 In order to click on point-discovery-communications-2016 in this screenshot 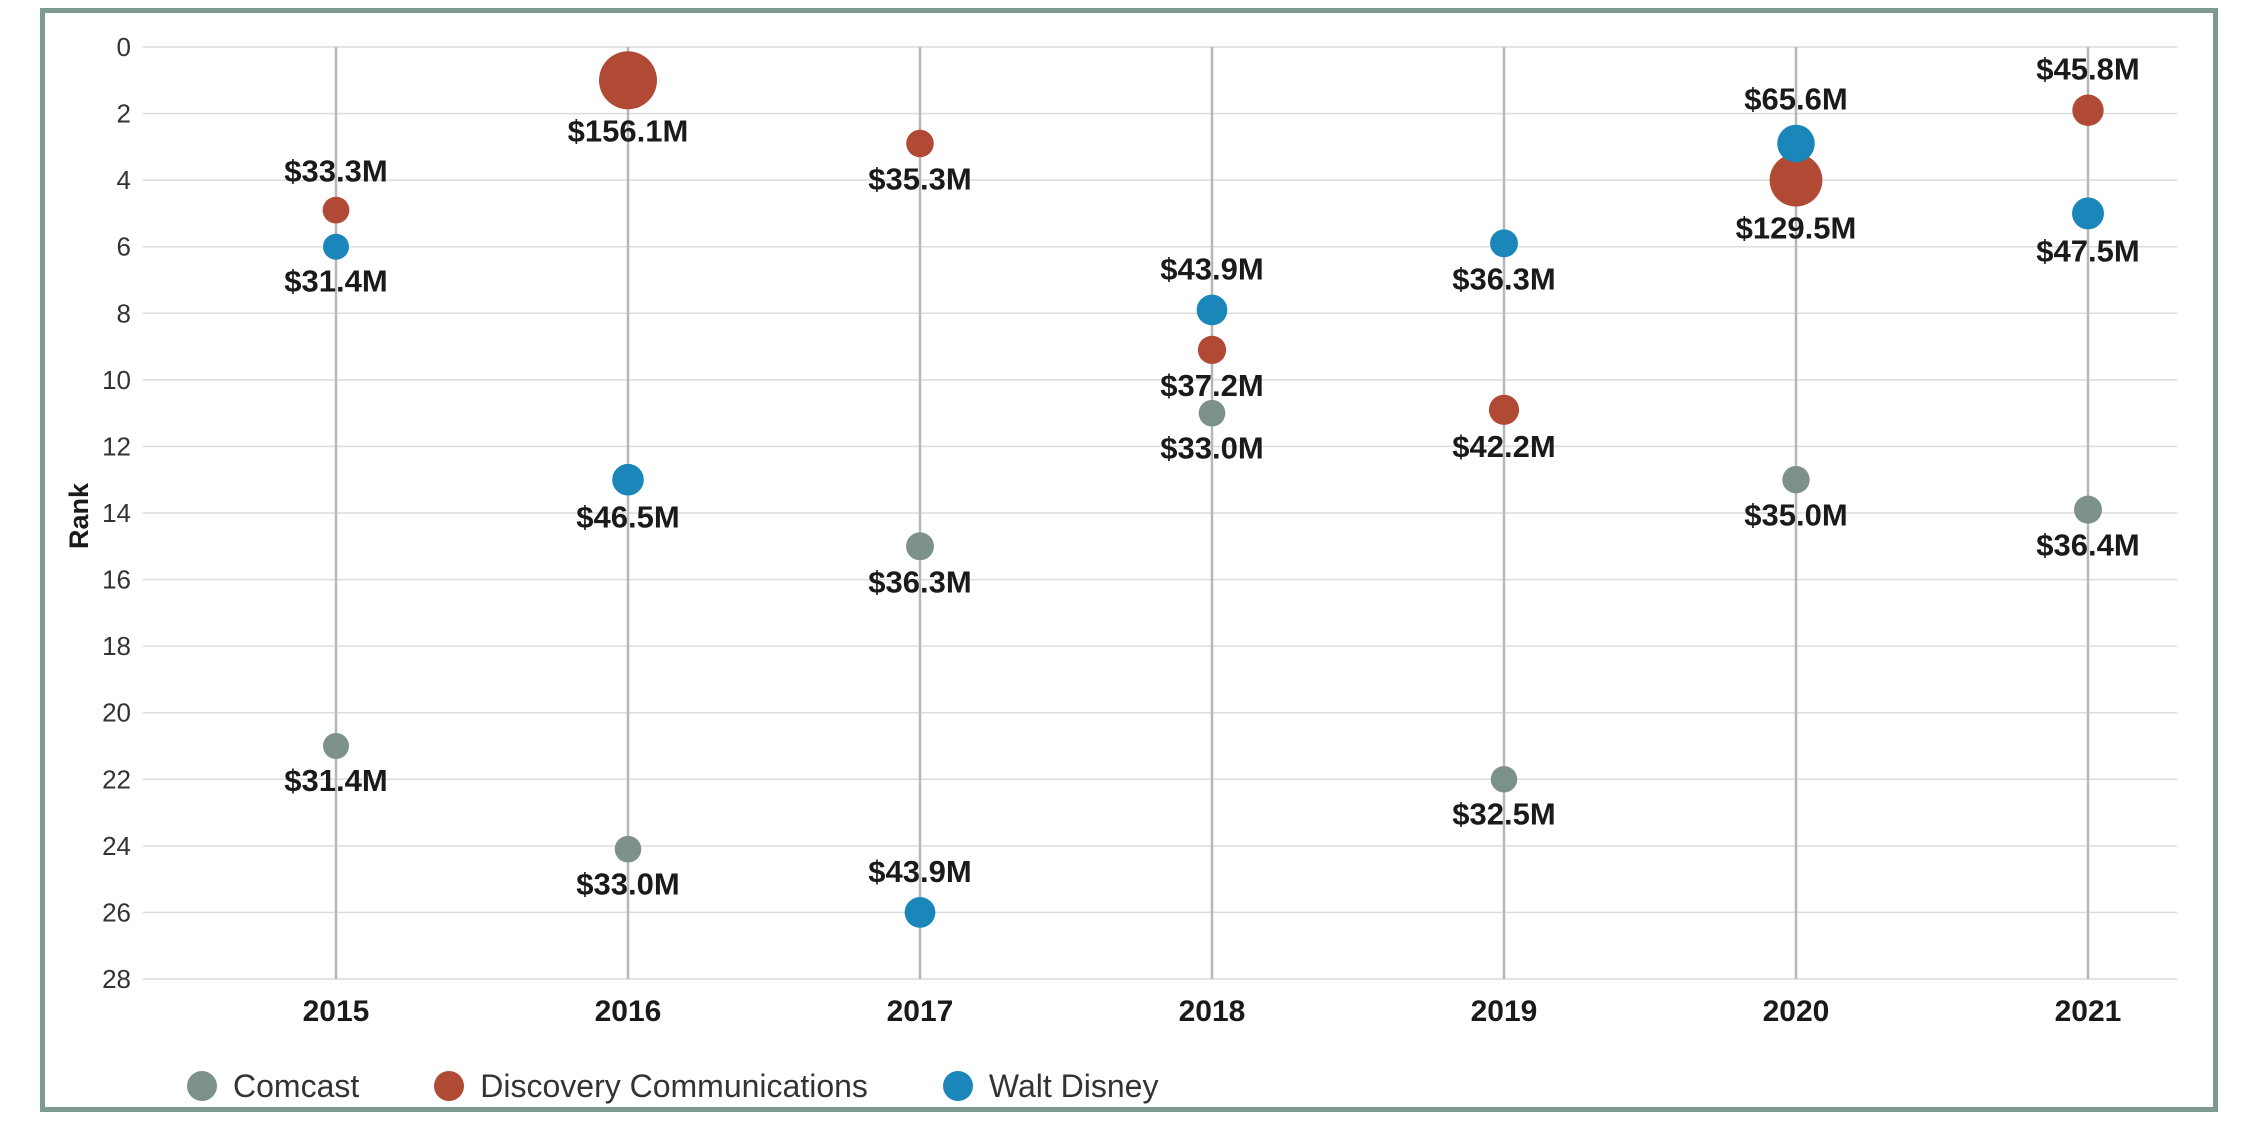, I will do `click(628, 80)`.